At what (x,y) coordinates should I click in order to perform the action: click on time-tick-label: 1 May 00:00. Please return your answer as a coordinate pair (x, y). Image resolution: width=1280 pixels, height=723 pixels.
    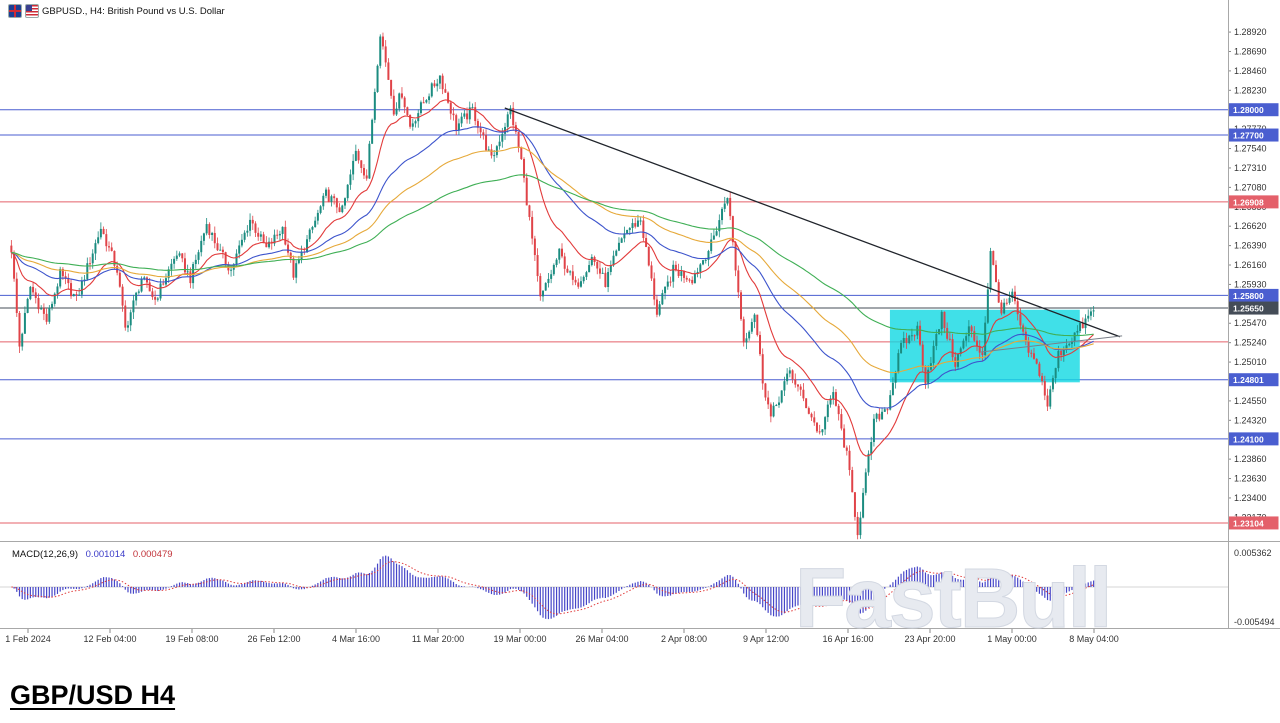
    Looking at the image, I should click on (1012, 639).